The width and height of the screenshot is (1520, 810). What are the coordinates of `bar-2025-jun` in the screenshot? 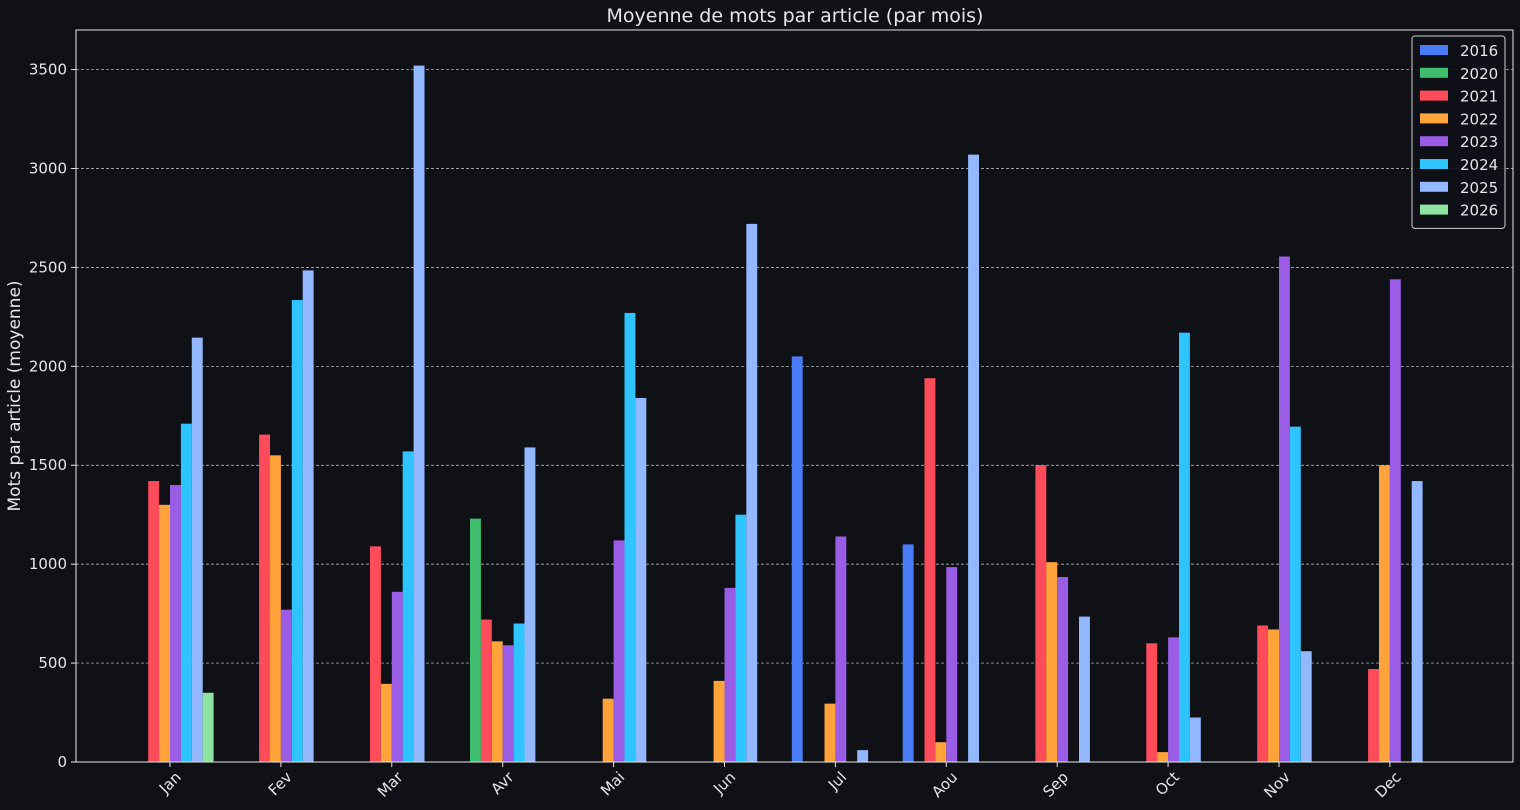 It's located at (752, 492).